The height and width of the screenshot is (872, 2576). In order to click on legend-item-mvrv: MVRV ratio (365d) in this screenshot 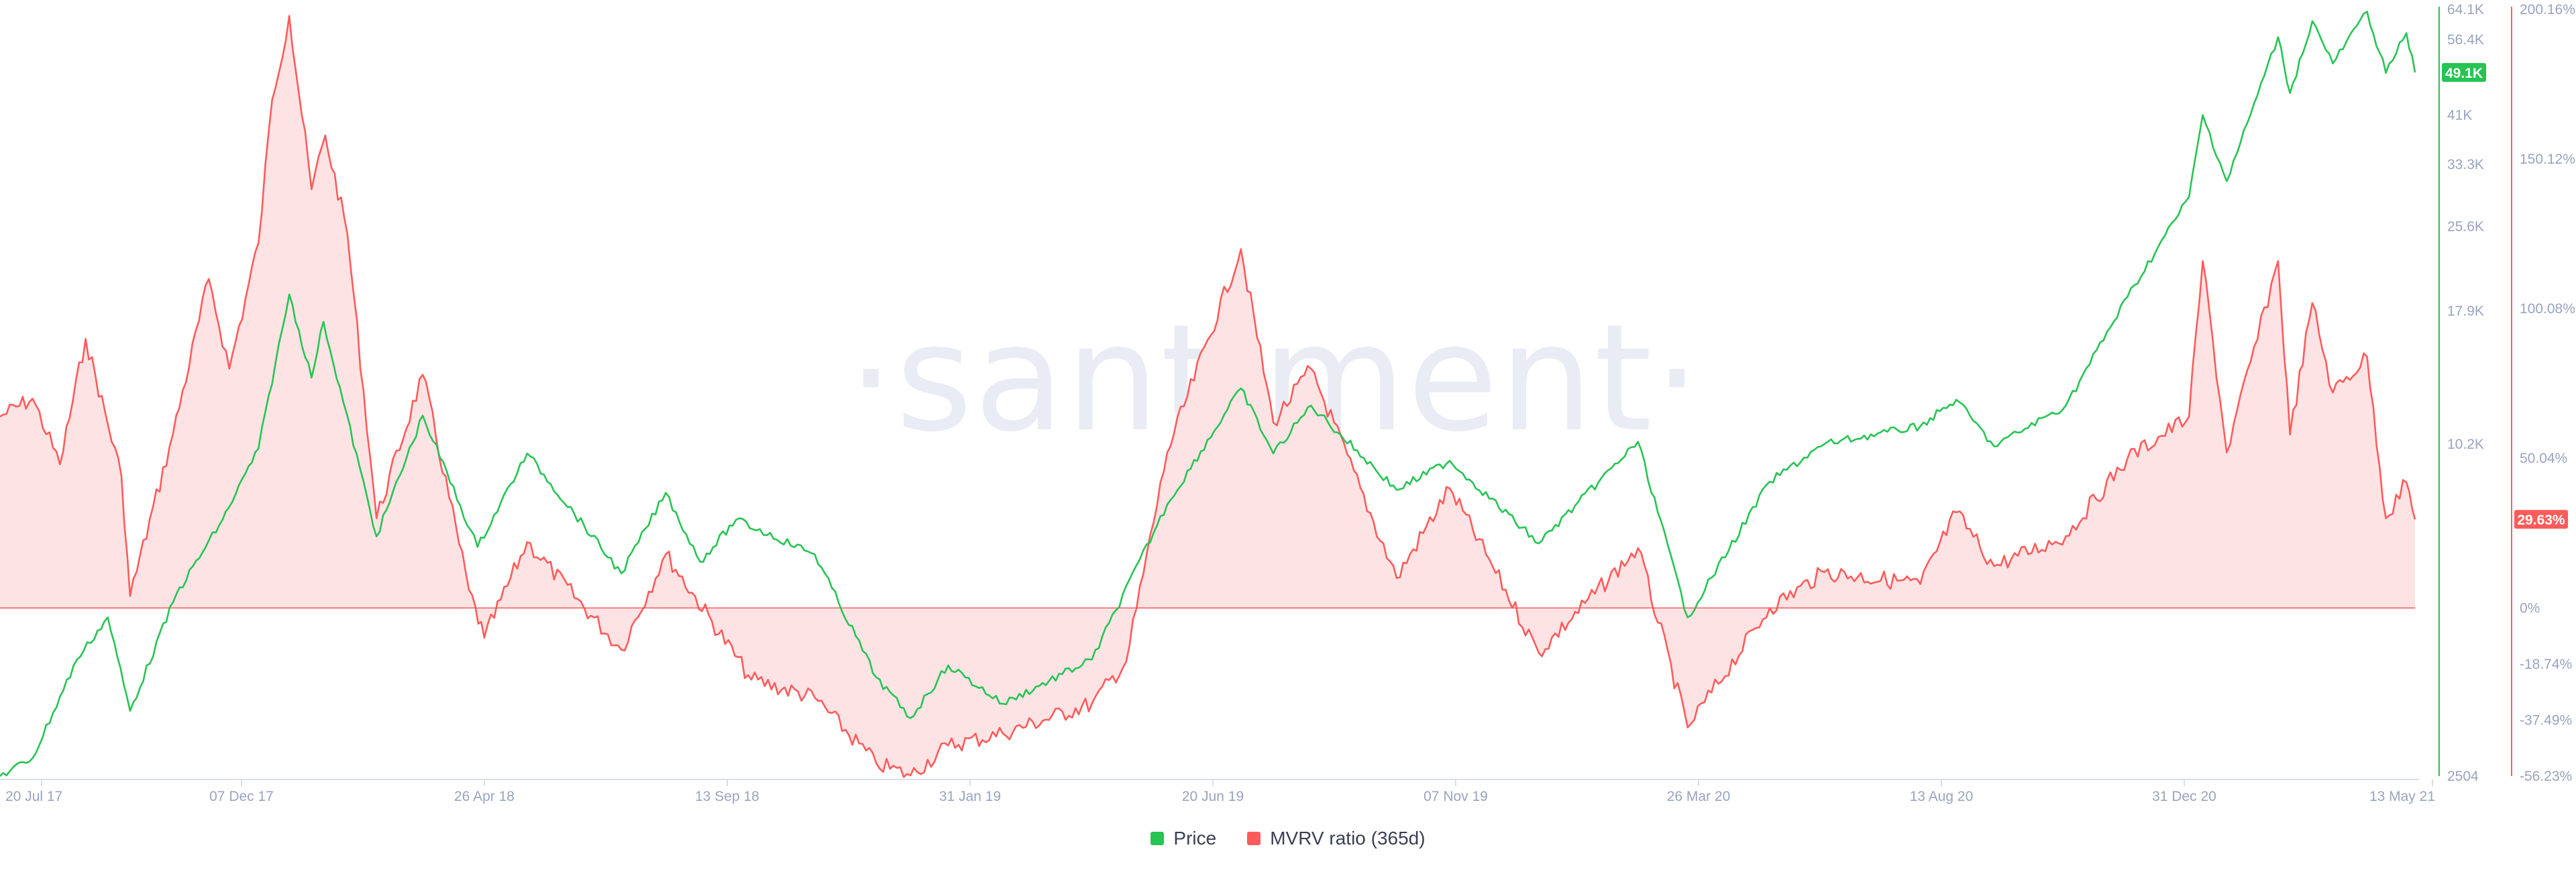, I will do `click(1336, 839)`.